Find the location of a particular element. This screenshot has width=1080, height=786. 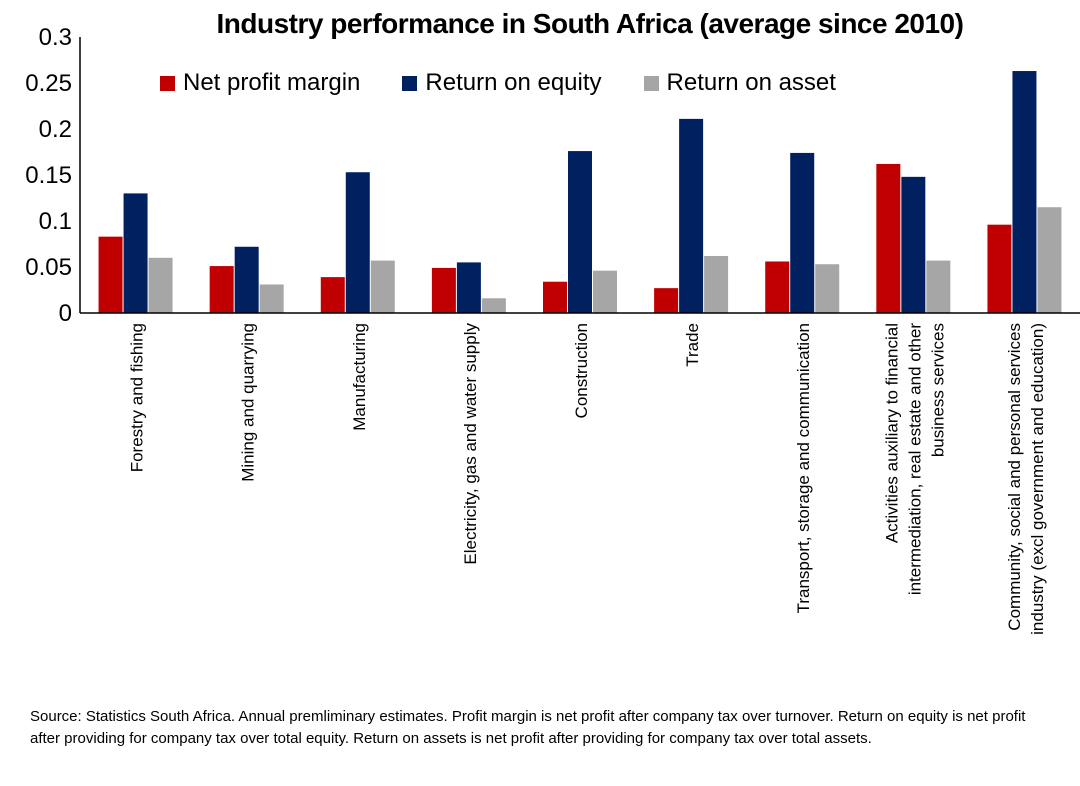

x-category-label: Transport, storage and communication is located at coordinates (803, 468).